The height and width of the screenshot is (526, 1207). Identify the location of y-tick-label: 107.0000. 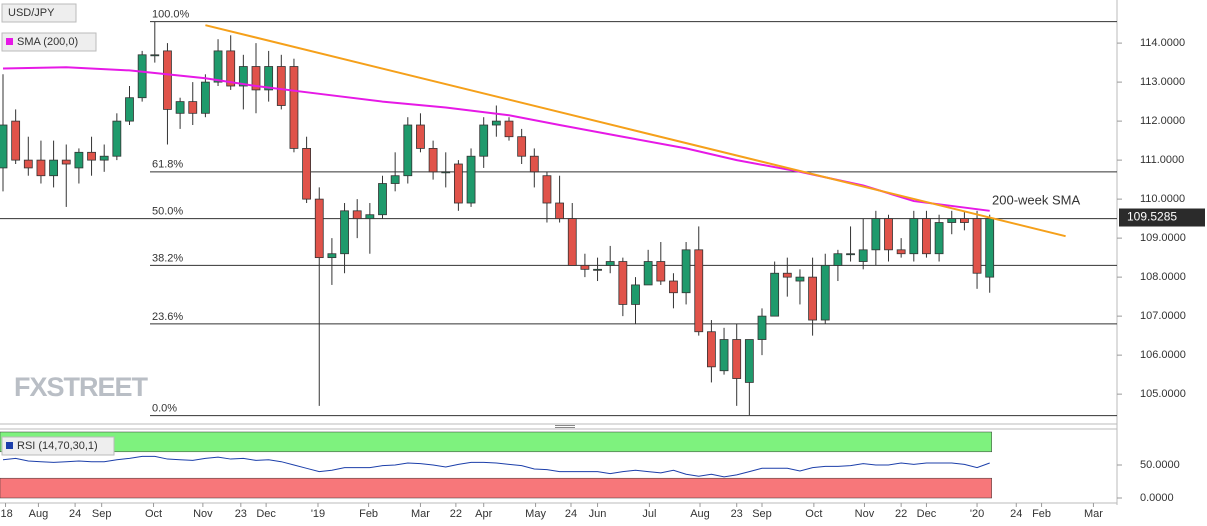
(1163, 316).